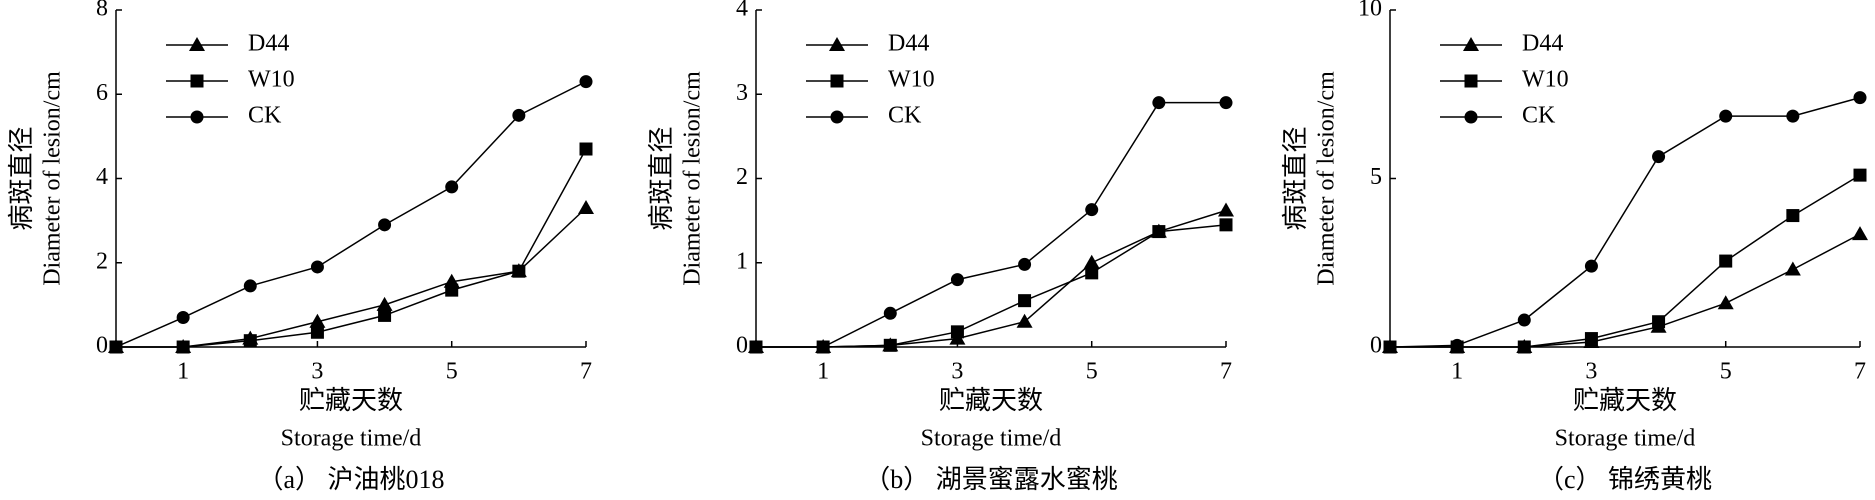 This screenshot has width=1875, height=500. What do you see at coordinates (1370, 11) in the screenshot?
I see `y-tick-label: 10` at bounding box center [1370, 11].